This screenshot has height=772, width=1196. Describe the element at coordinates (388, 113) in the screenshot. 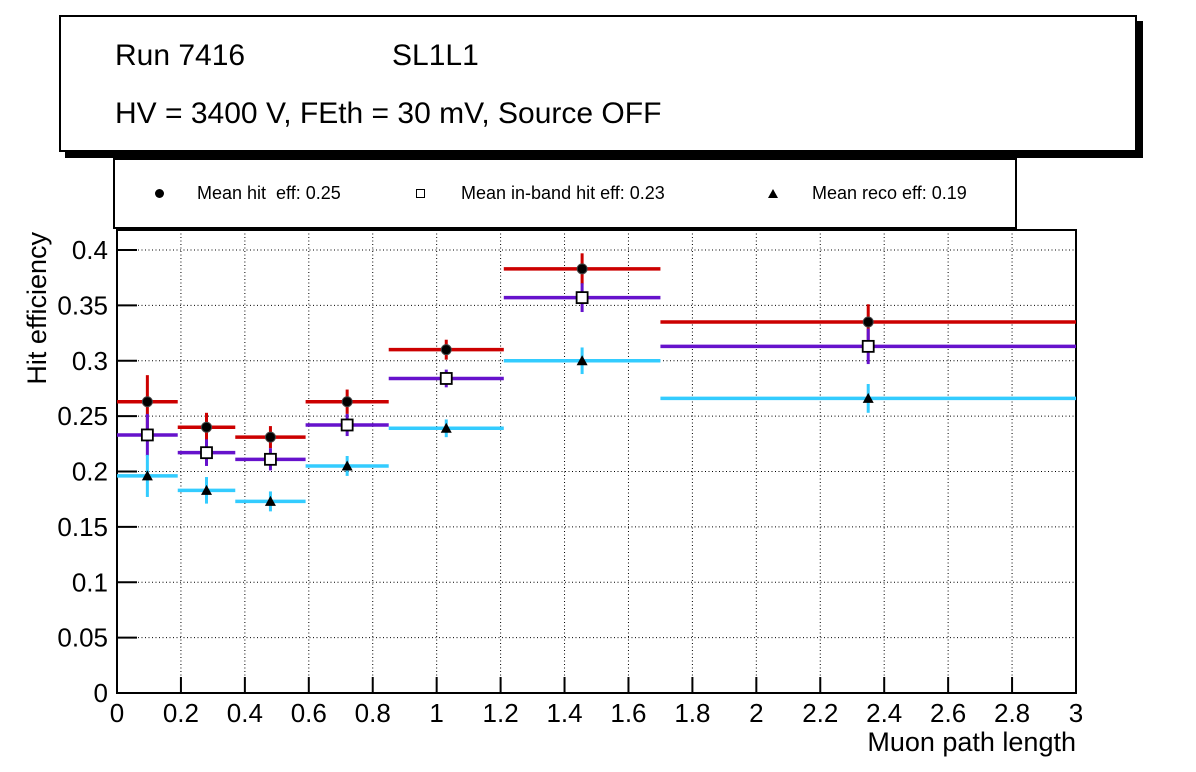

I see `conditions-label: HV = 3400 V, FEth = 30 mV, Source OFF` at that location.